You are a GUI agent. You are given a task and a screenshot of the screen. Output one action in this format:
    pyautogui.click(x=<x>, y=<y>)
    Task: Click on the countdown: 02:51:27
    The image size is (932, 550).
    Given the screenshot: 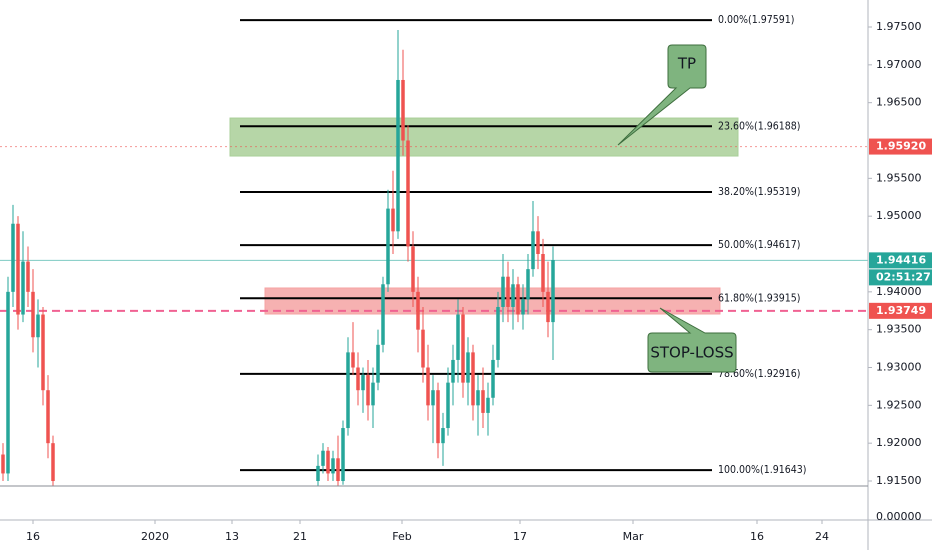 What is the action you would take?
    pyautogui.click(x=903, y=276)
    